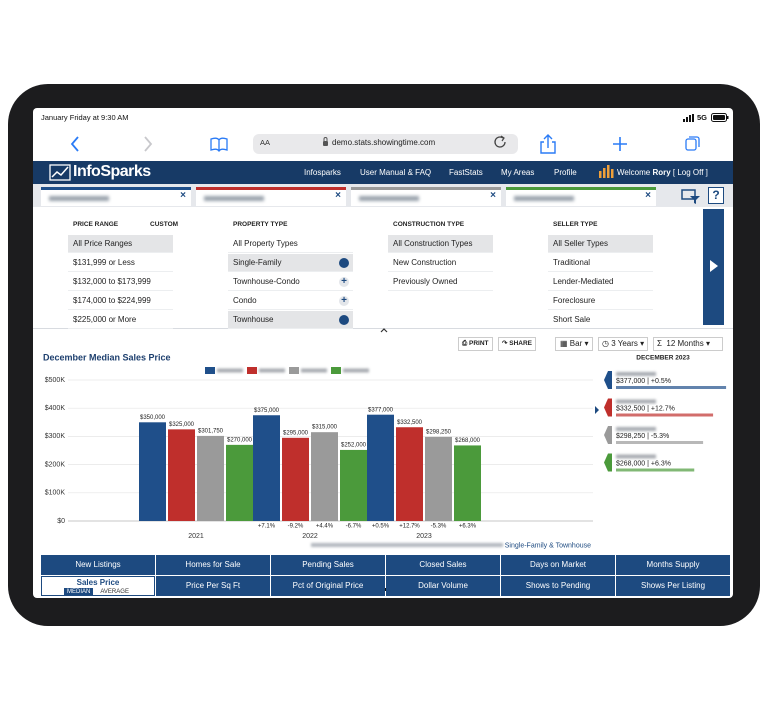  What do you see at coordinates (245, 300) in the screenshot?
I see `filter-option: Condo` at bounding box center [245, 300].